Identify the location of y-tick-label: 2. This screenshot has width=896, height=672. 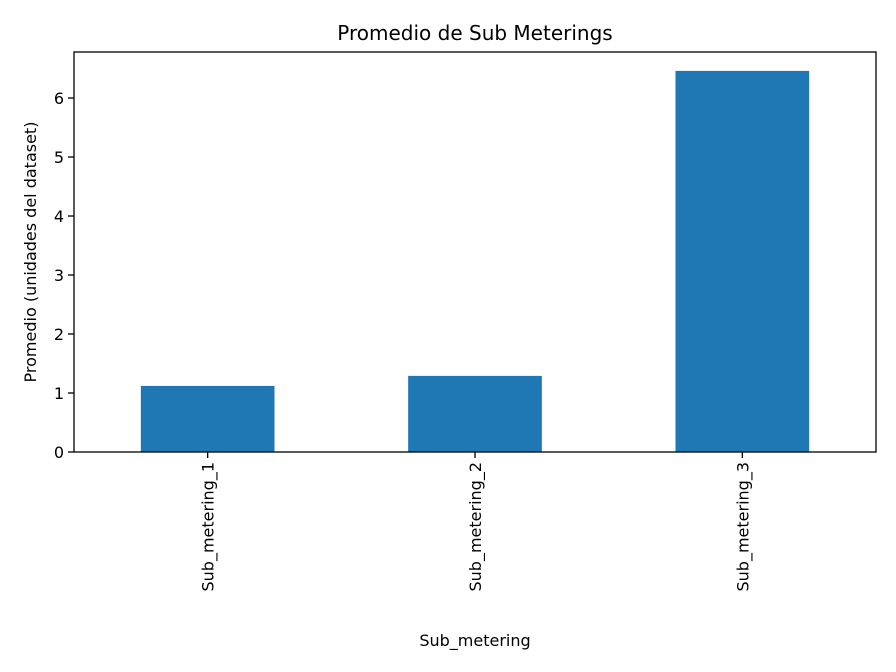
(59, 334).